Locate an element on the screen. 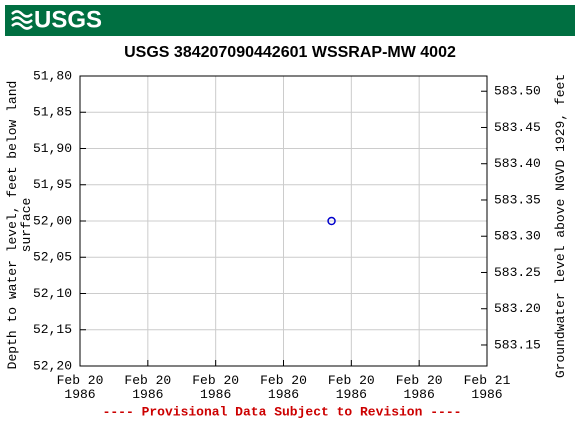  y-tick-label: 52,10 is located at coordinates (52, 293).